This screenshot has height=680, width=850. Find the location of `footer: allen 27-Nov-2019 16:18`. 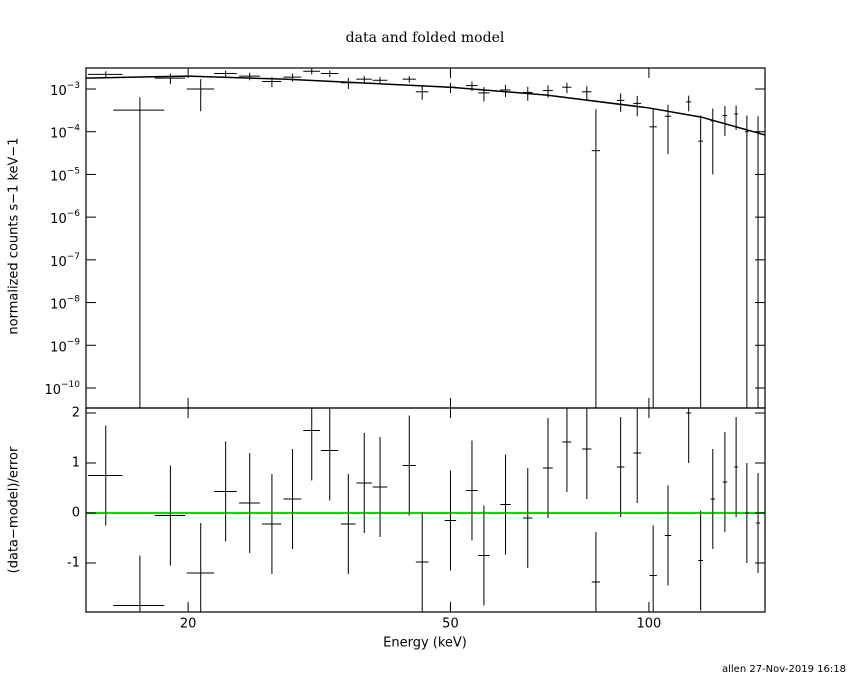

footer: allen 27-Nov-2019 16:18 is located at coordinates (784, 669).